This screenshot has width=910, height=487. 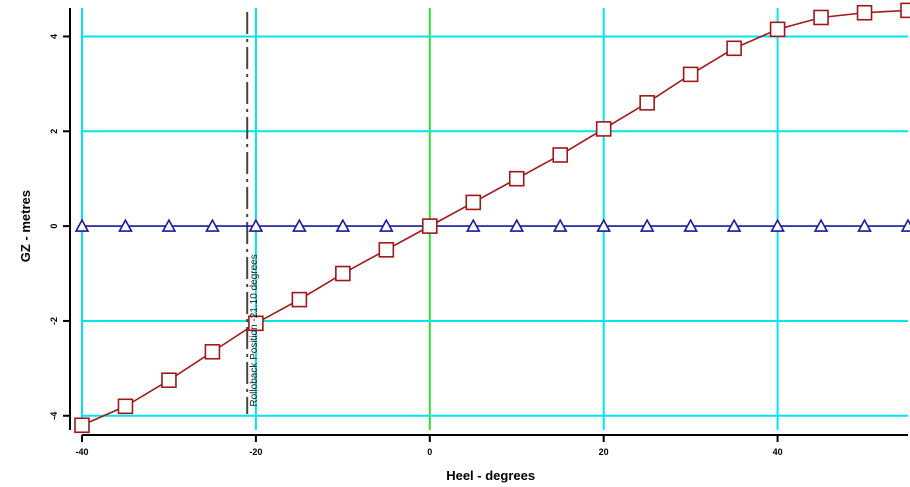 I want to click on y-axis-title: GZ - metres, so click(x=25, y=226).